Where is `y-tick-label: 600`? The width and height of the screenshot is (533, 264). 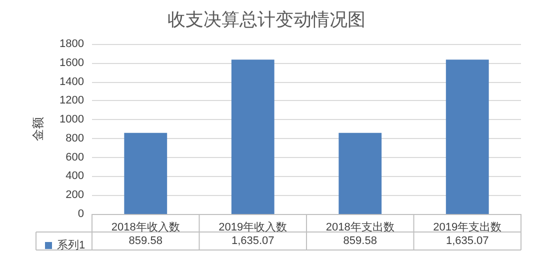
y-tick-label: 600 is located at coordinates (75, 157).